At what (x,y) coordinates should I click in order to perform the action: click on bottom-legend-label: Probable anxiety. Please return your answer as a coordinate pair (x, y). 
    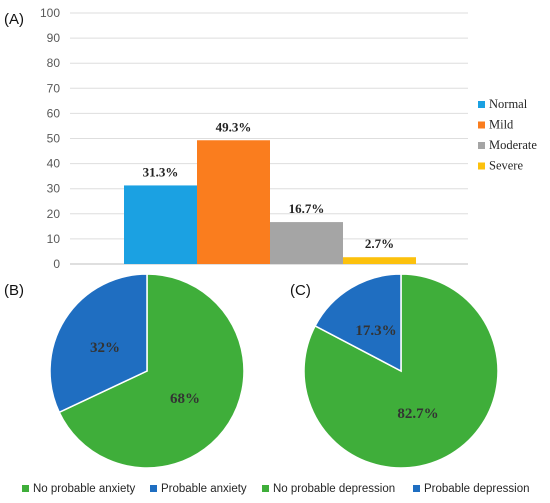
    Looking at the image, I should click on (204, 489).